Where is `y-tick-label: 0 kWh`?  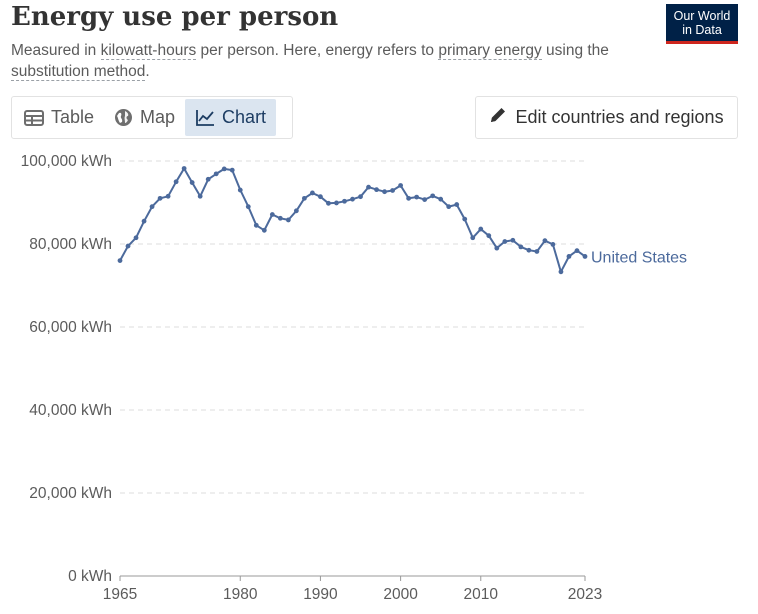
y-tick-label: 0 kWh is located at coordinates (90, 576).